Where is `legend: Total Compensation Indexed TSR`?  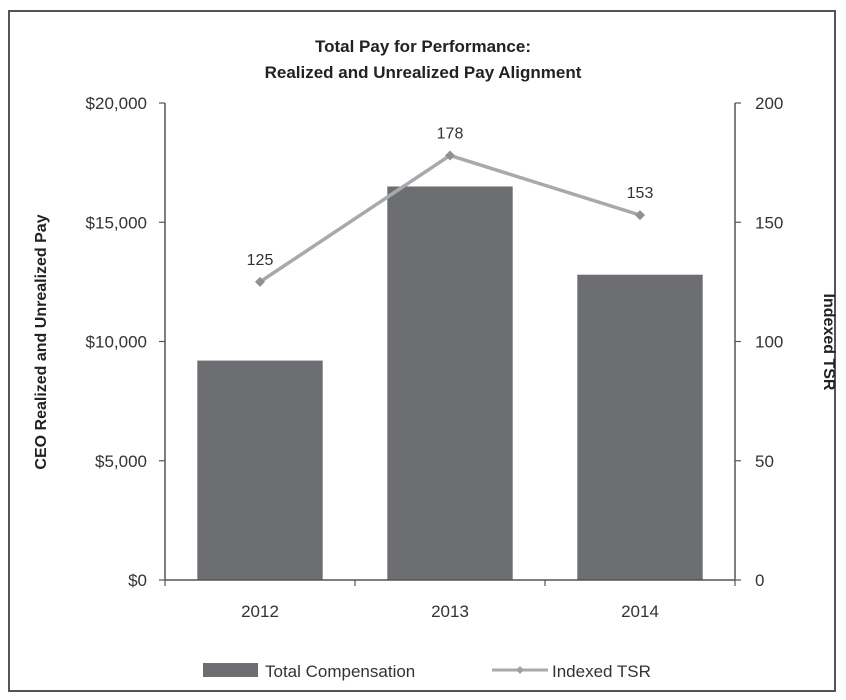 legend: Total Compensation Indexed TSR is located at coordinates (427, 671).